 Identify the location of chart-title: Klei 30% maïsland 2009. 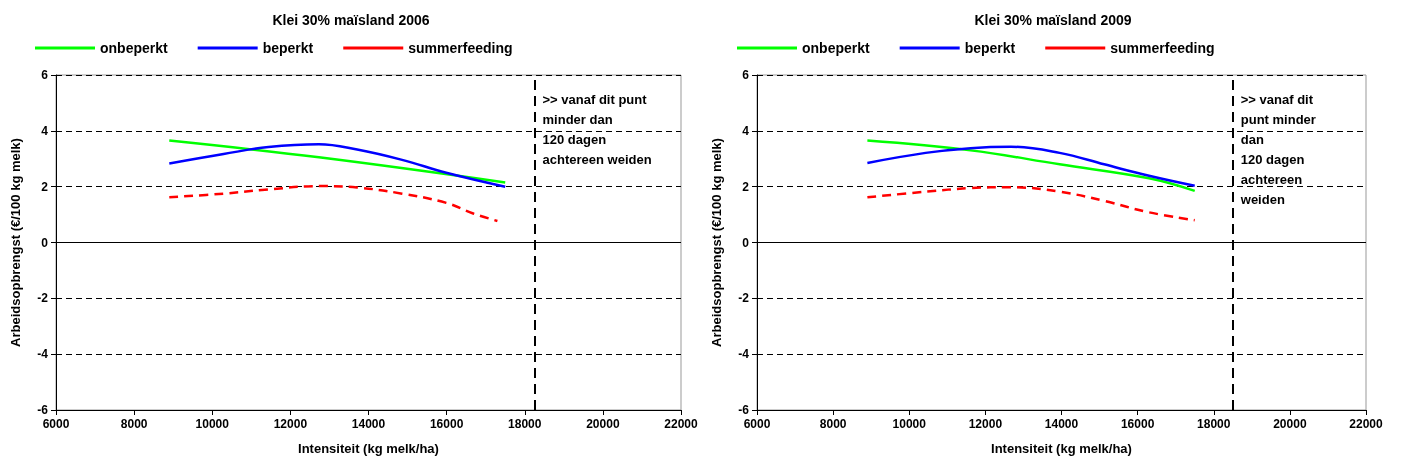
(1053, 20).